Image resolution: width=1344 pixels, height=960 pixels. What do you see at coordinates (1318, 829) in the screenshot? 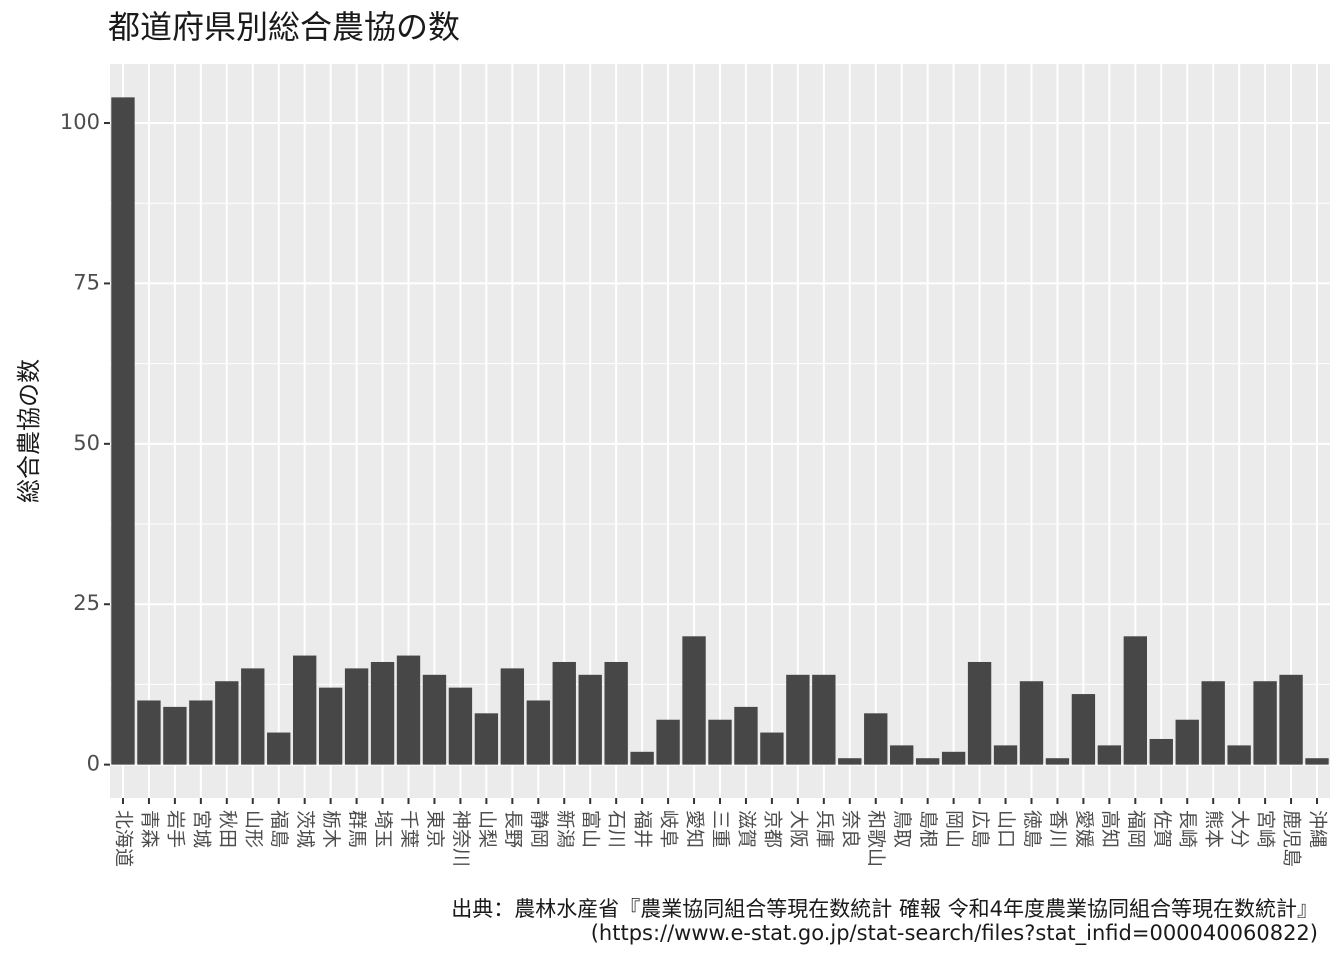
I see `x-tick-label: 沖縄` at bounding box center [1318, 829].